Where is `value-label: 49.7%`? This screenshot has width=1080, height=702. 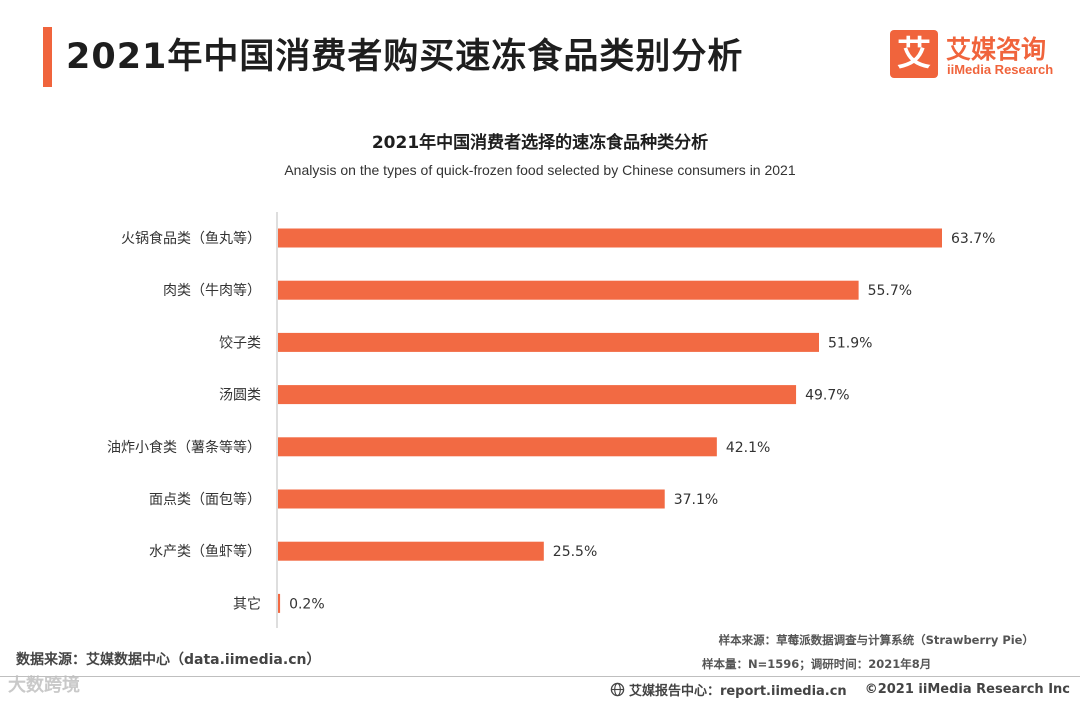
value-label: 49.7% is located at coordinates (827, 396).